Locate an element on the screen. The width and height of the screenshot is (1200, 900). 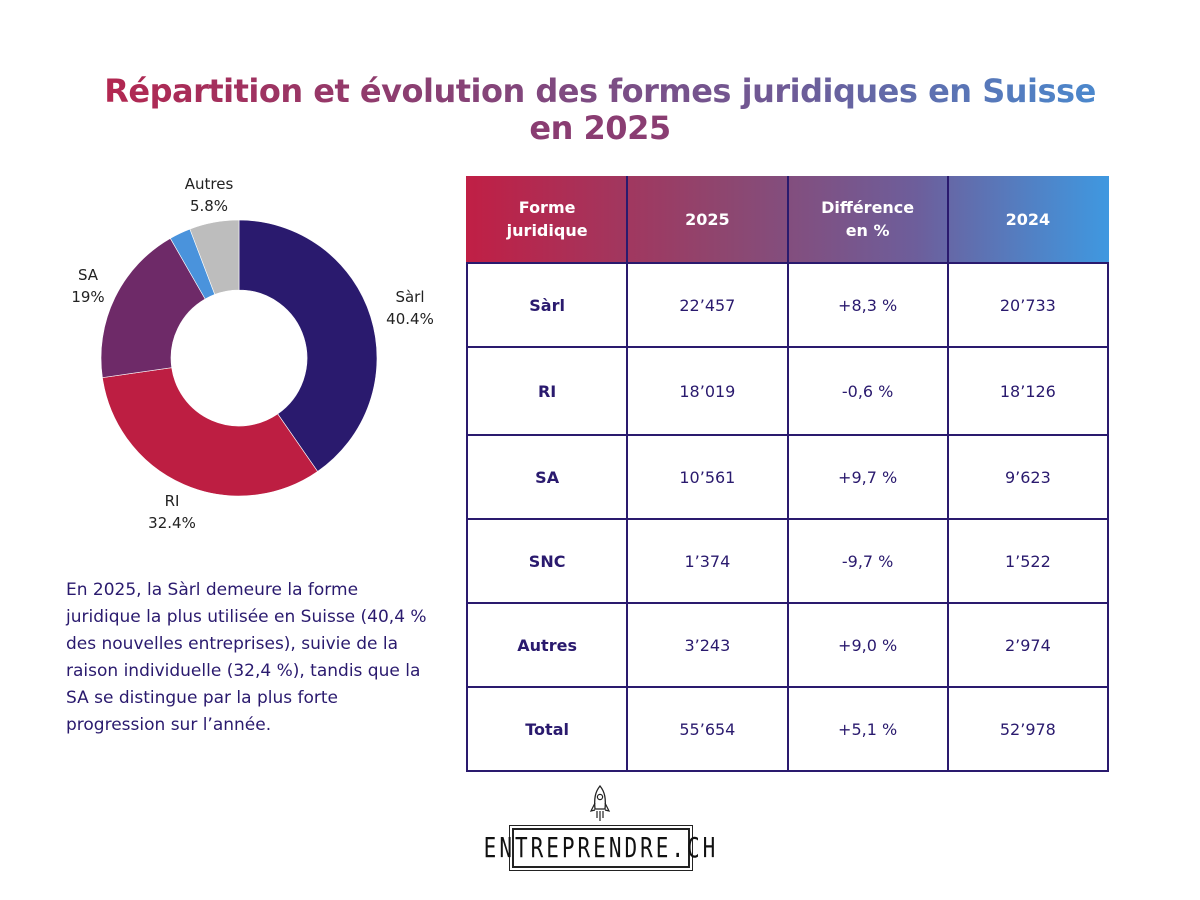
cell-2024: 2’974 is located at coordinates (1028, 645).